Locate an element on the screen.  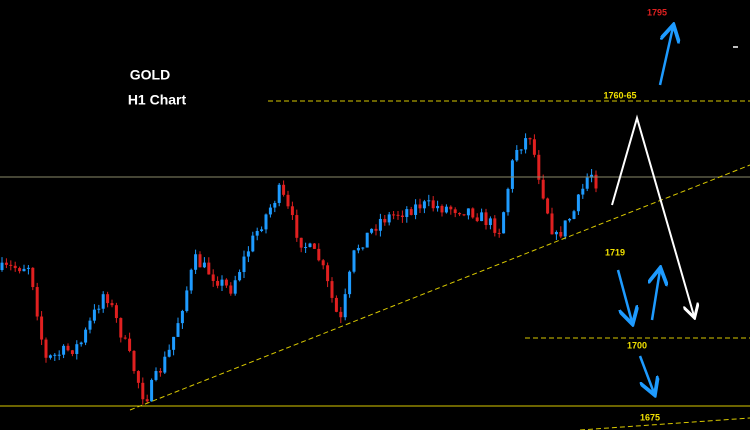
level-label: 1719 is located at coordinates (615, 252).